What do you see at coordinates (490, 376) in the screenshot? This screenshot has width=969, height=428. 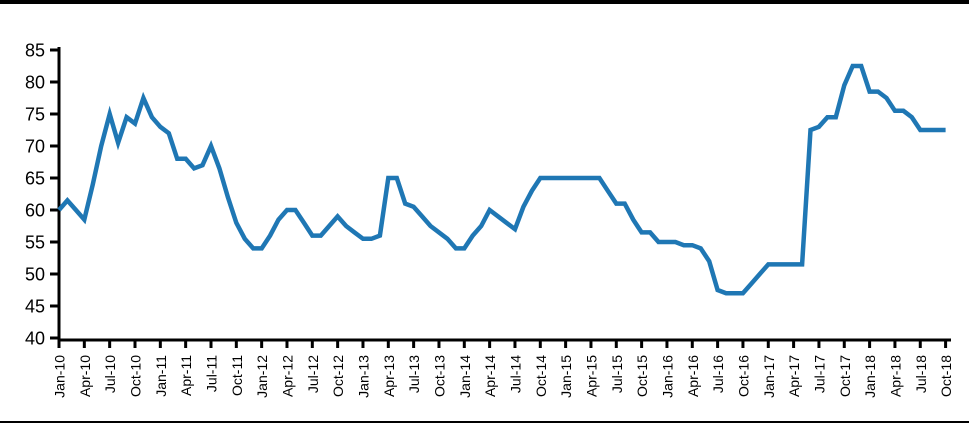 I see `x-tick-label: Apr-14` at bounding box center [490, 376].